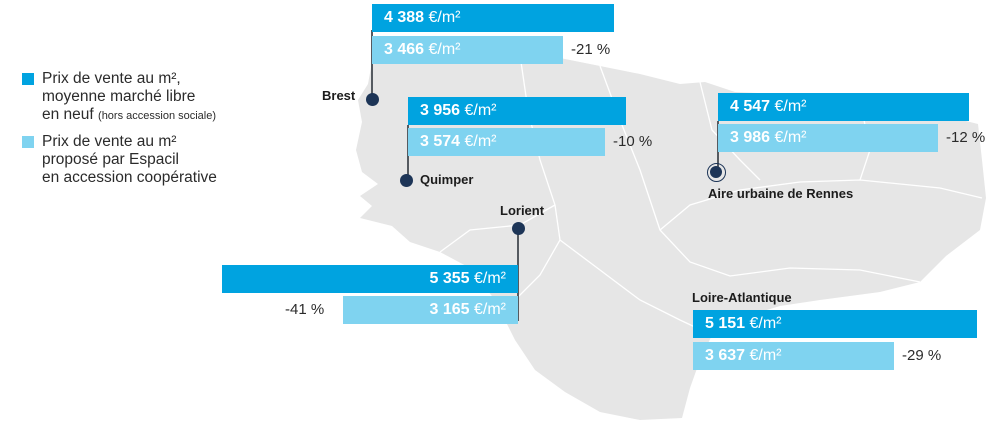  Describe the element at coordinates (518, 228) in the screenshot. I see `city-marker-lorient` at that location.